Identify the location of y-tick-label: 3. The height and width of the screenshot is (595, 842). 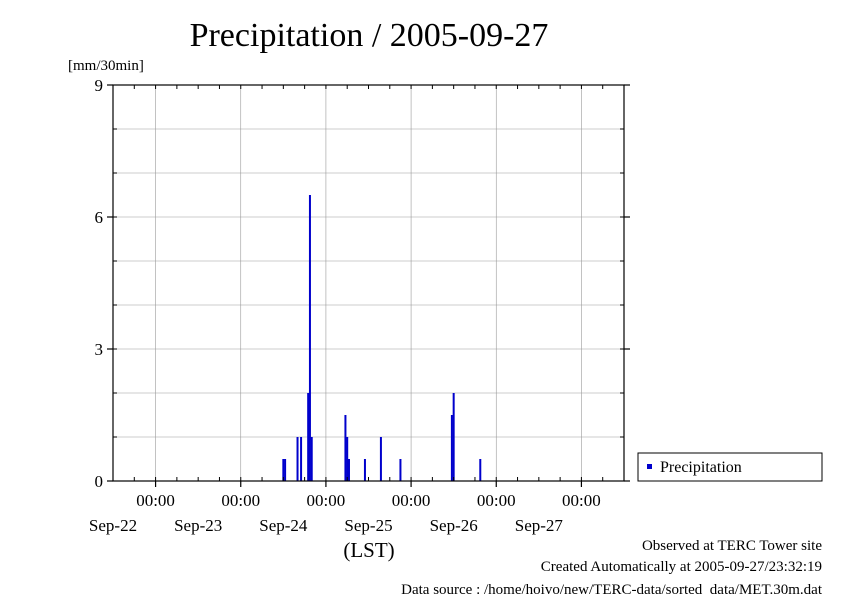
(99, 349).